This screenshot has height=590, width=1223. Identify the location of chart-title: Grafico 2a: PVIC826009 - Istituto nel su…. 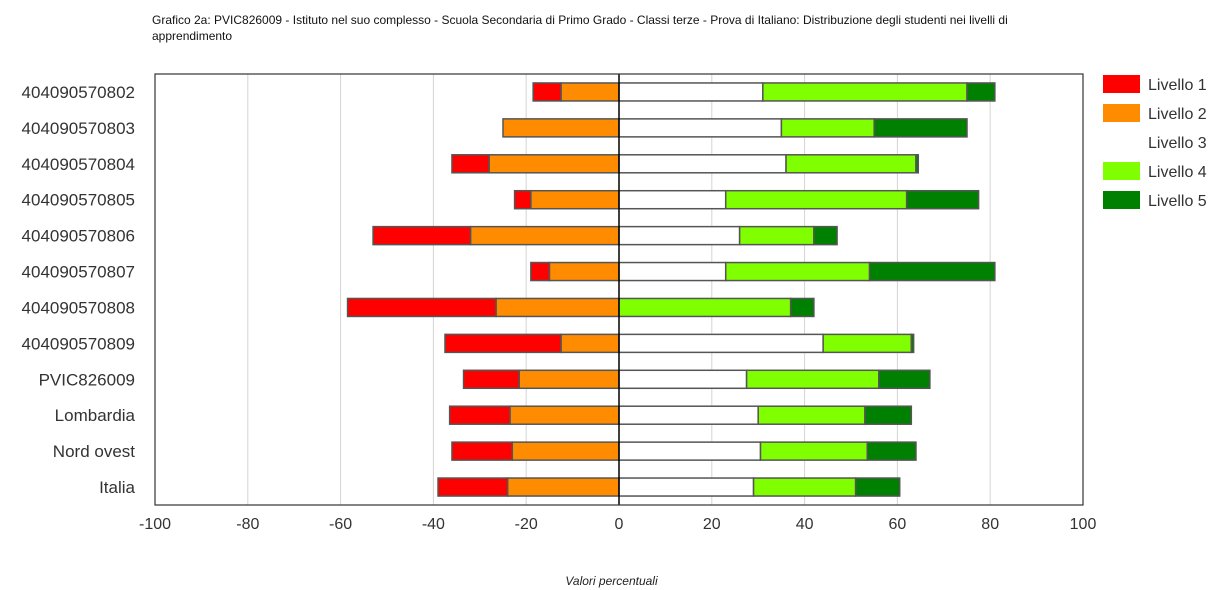
(580, 28).